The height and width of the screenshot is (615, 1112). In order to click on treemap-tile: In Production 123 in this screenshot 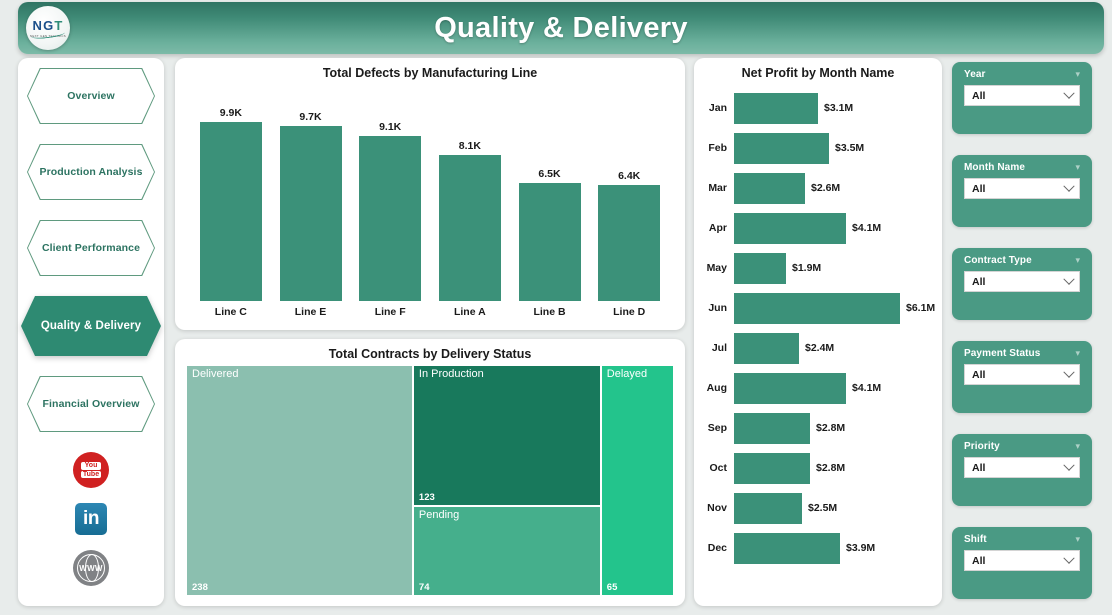, I will do `click(506, 435)`.